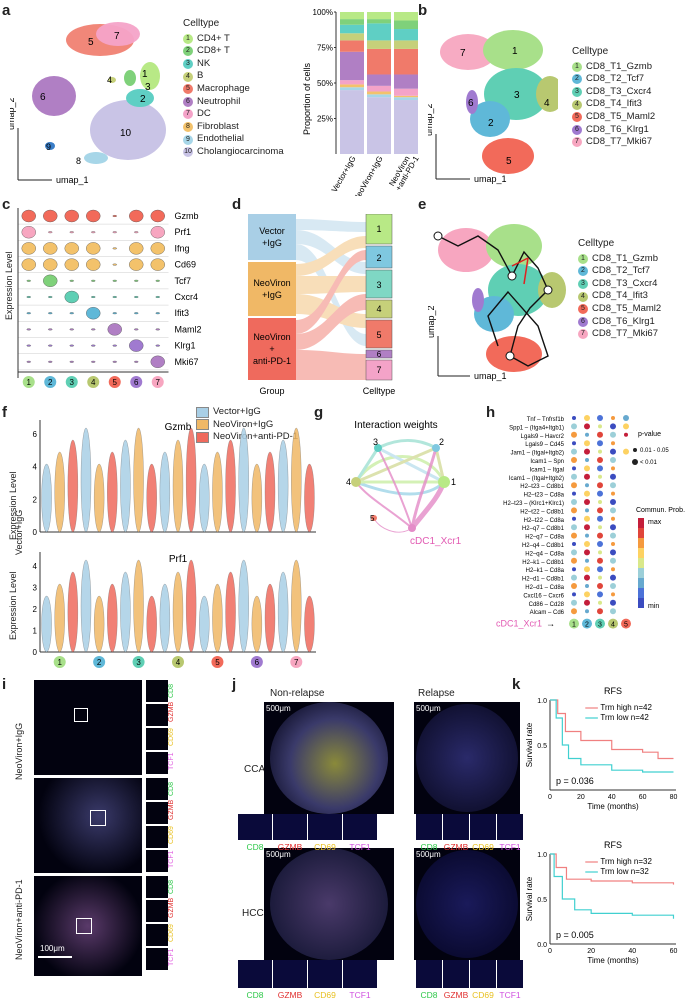  I want to click on j-image-cca-relapse: 500μm, so click(467, 758).